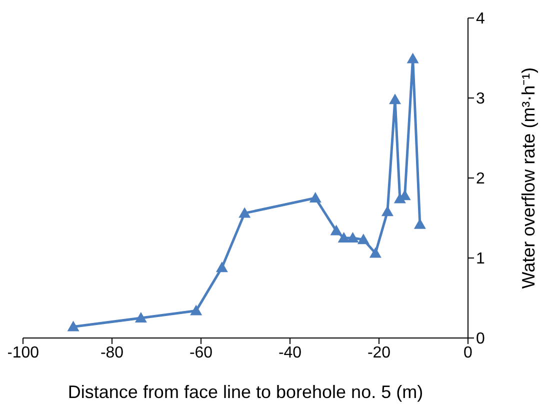  What do you see at coordinates (468, 353) in the screenshot?
I see `x-tick-label: 0` at bounding box center [468, 353].